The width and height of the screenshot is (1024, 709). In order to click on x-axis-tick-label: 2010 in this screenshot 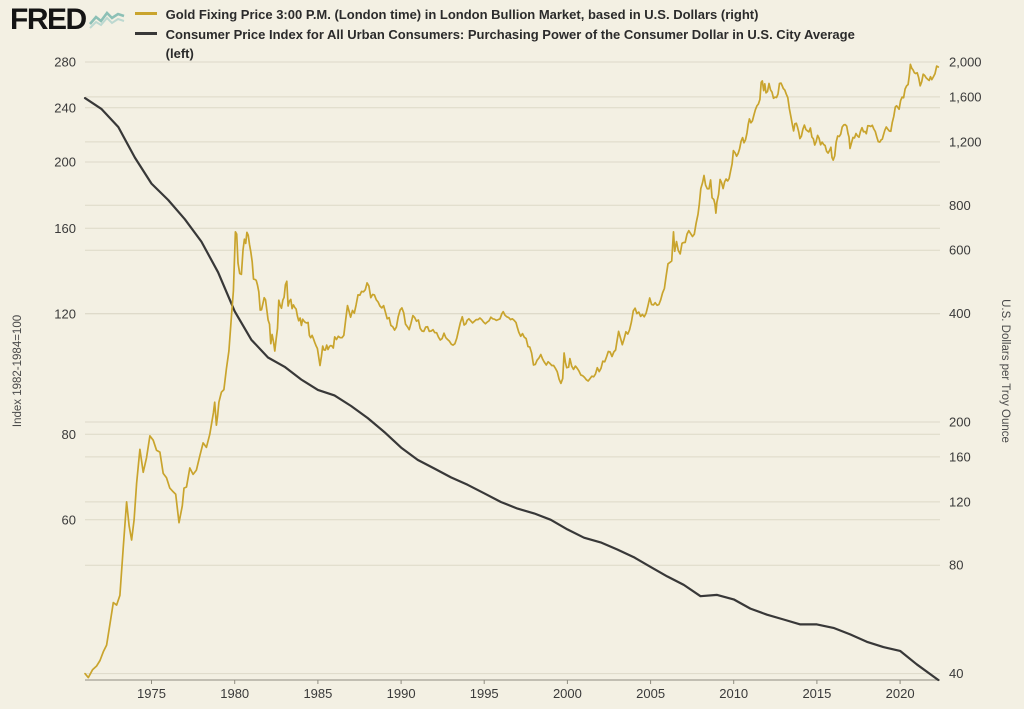, I will do `click(733, 693)`.